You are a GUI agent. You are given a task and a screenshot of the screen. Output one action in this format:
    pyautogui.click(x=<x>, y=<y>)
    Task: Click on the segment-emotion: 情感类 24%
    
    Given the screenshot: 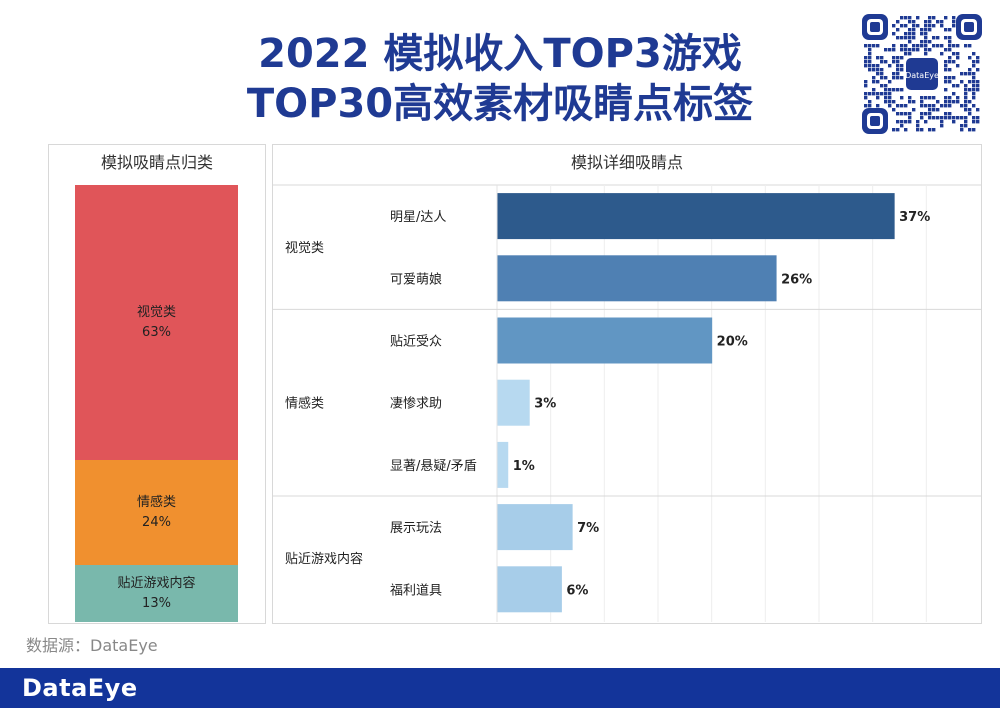 What is the action you would take?
    pyautogui.click(x=156, y=512)
    